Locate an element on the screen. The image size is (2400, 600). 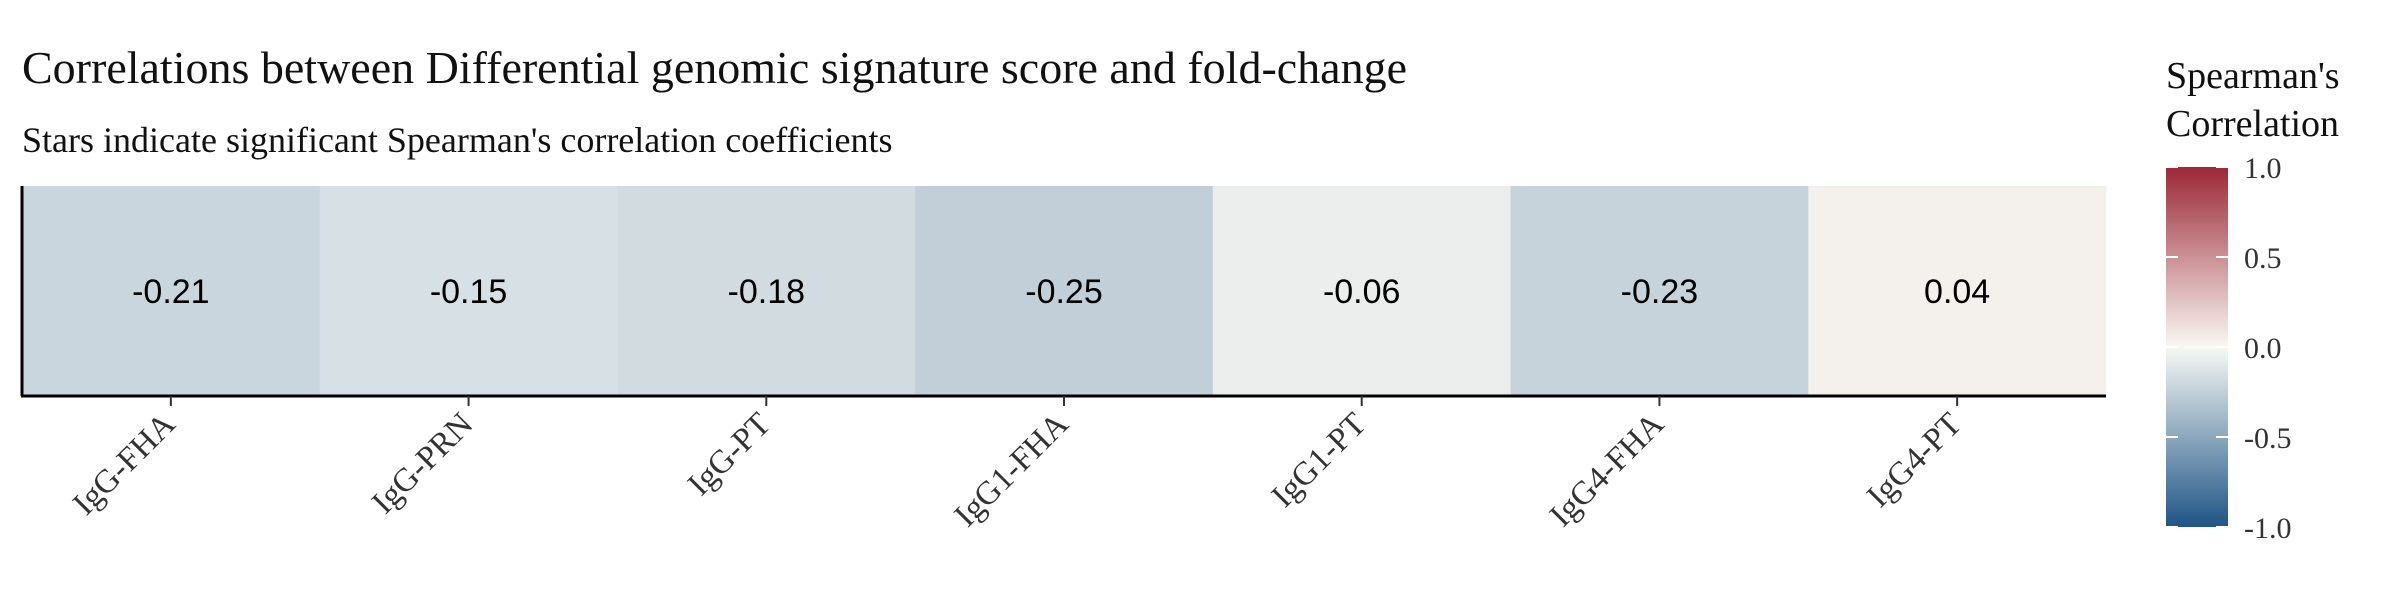
heatmap-cell-igg-prn is located at coordinates (468, 291).